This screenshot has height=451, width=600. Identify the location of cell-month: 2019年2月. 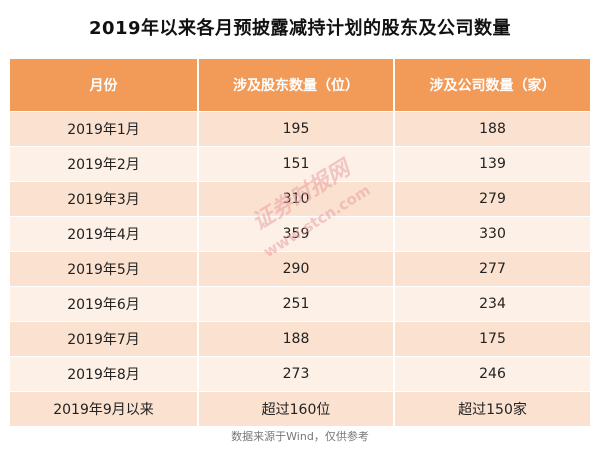
(104, 164).